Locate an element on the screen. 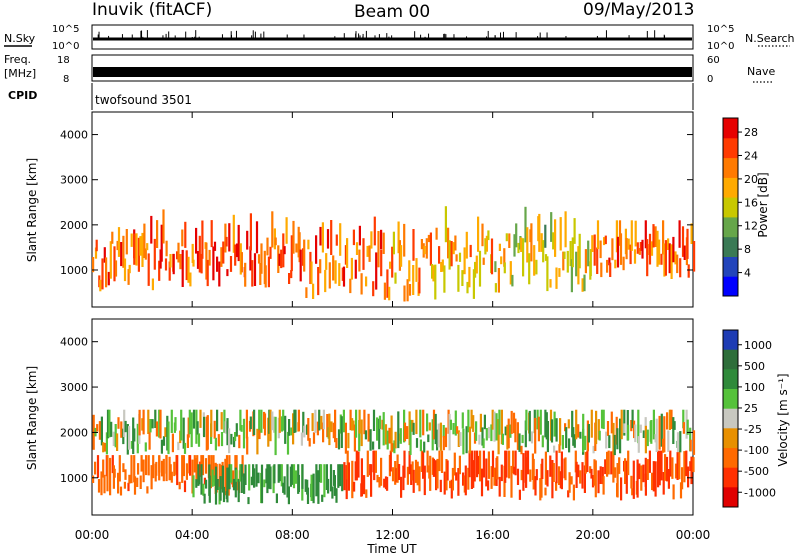 The image size is (800, 554). cpid-program: twofsound 3501 is located at coordinates (143, 100).